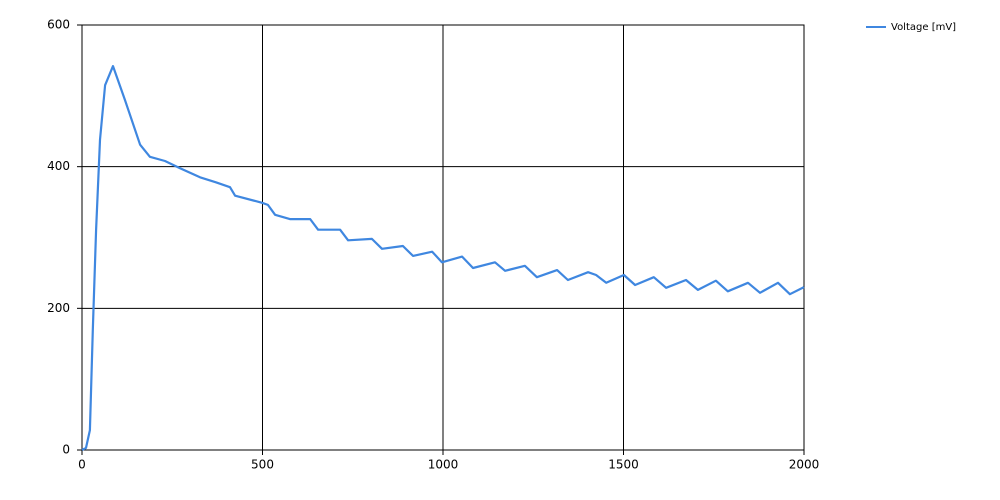 The image size is (1000, 500). What do you see at coordinates (804, 465) in the screenshot?
I see `x-tick-label: 2000` at bounding box center [804, 465].